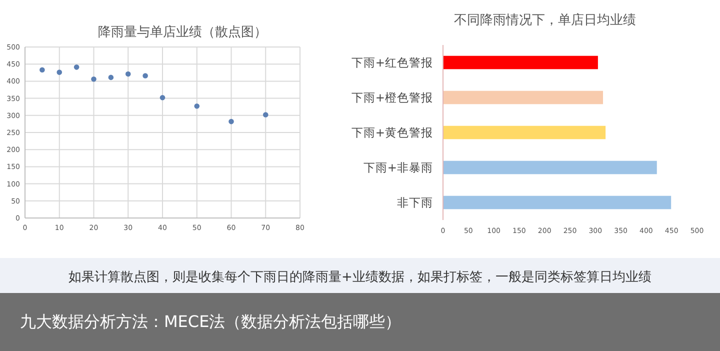 Image resolution: width=720 pixels, height=351 pixels. Describe the element at coordinates (415, 203) in the screenshot. I see `y-tick-label: 非下雨` at that location.